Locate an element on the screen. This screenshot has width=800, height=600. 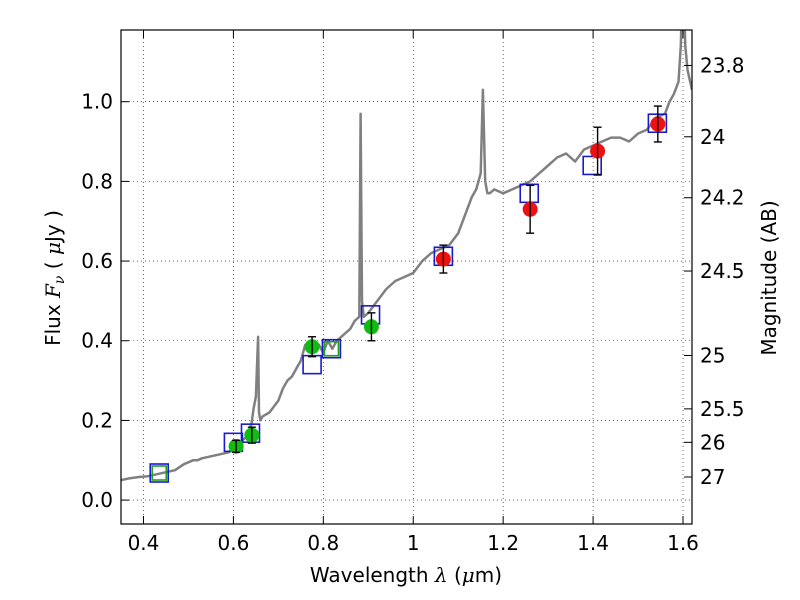
y2-tick-label: 25.5 is located at coordinates (722, 409).